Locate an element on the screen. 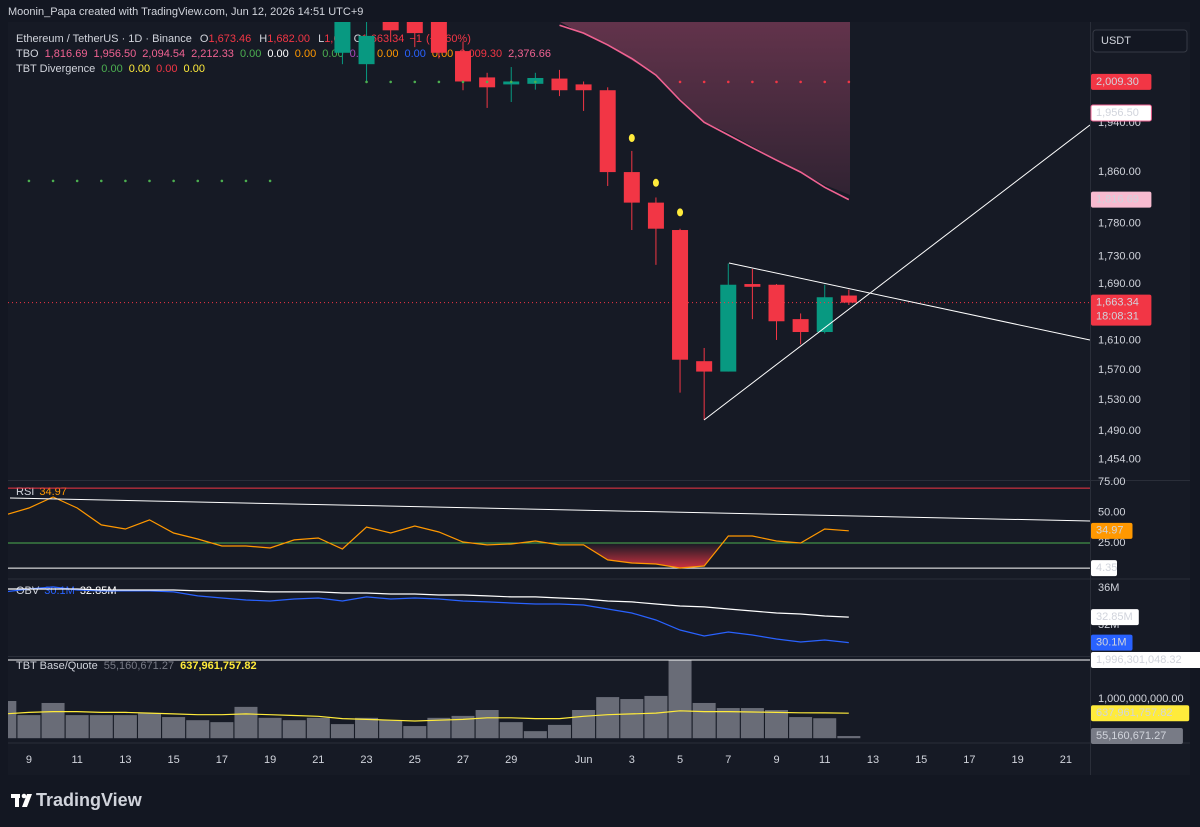  trendline is located at coordinates (909, 301).